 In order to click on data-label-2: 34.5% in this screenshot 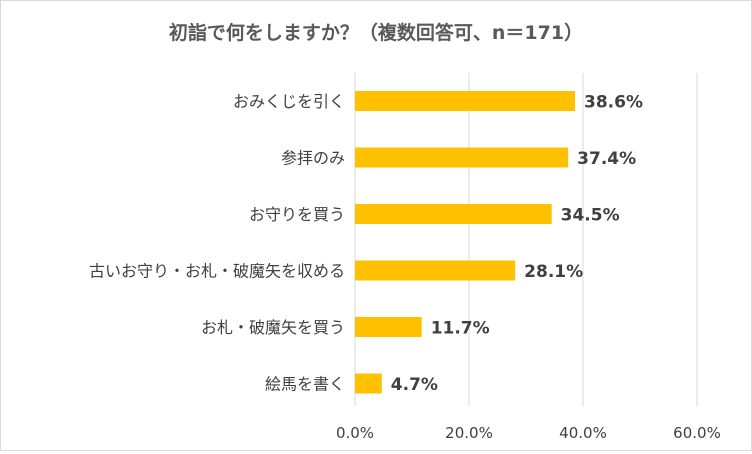, I will do `click(590, 216)`.